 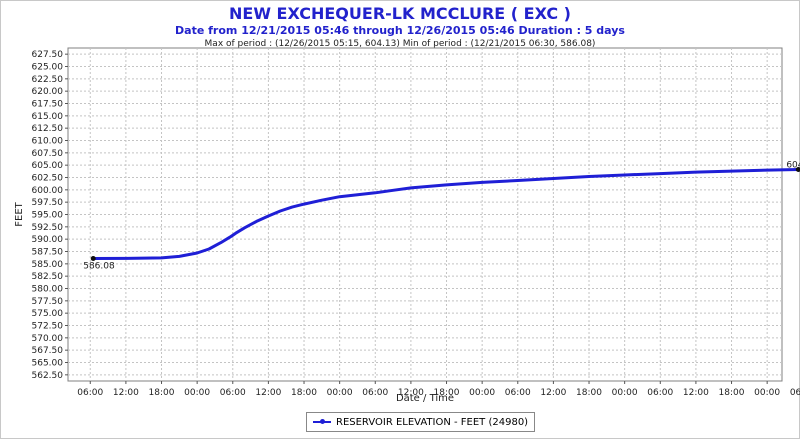 What do you see at coordinates (322, 421) in the screenshot?
I see `legend-line-icon` at bounding box center [322, 421].